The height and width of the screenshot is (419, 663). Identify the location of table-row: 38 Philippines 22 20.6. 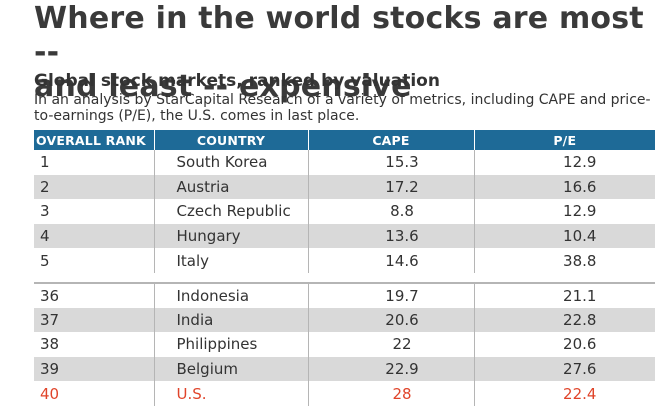
(344, 344).